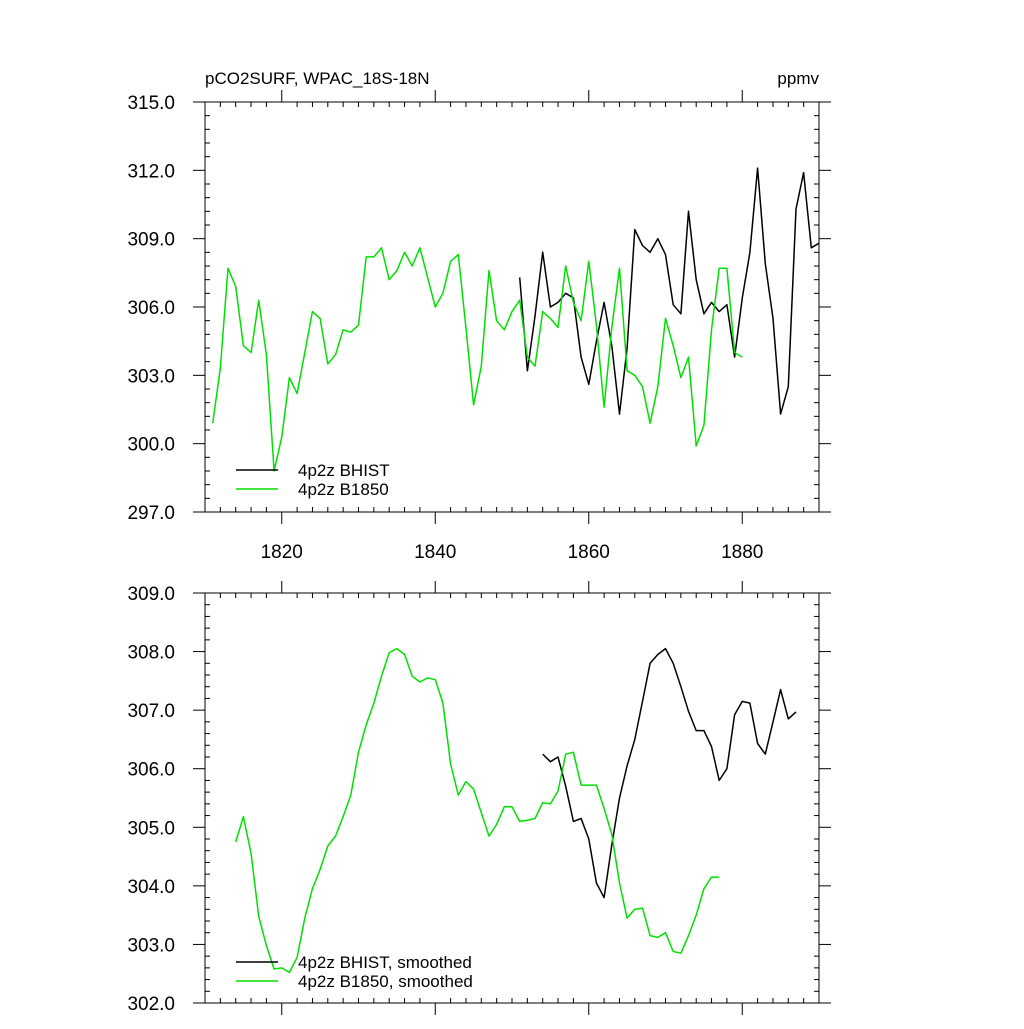 The image size is (1024, 1029). I want to click on legend-label: 4p2z BHIST, smoothed, so click(385, 962).